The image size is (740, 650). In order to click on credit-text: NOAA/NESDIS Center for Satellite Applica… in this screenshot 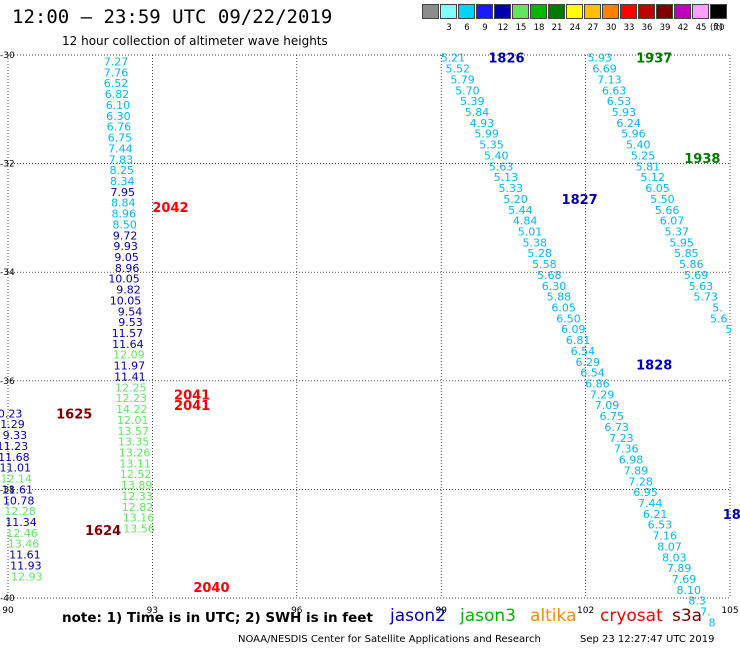, I will do `click(389, 639)`.